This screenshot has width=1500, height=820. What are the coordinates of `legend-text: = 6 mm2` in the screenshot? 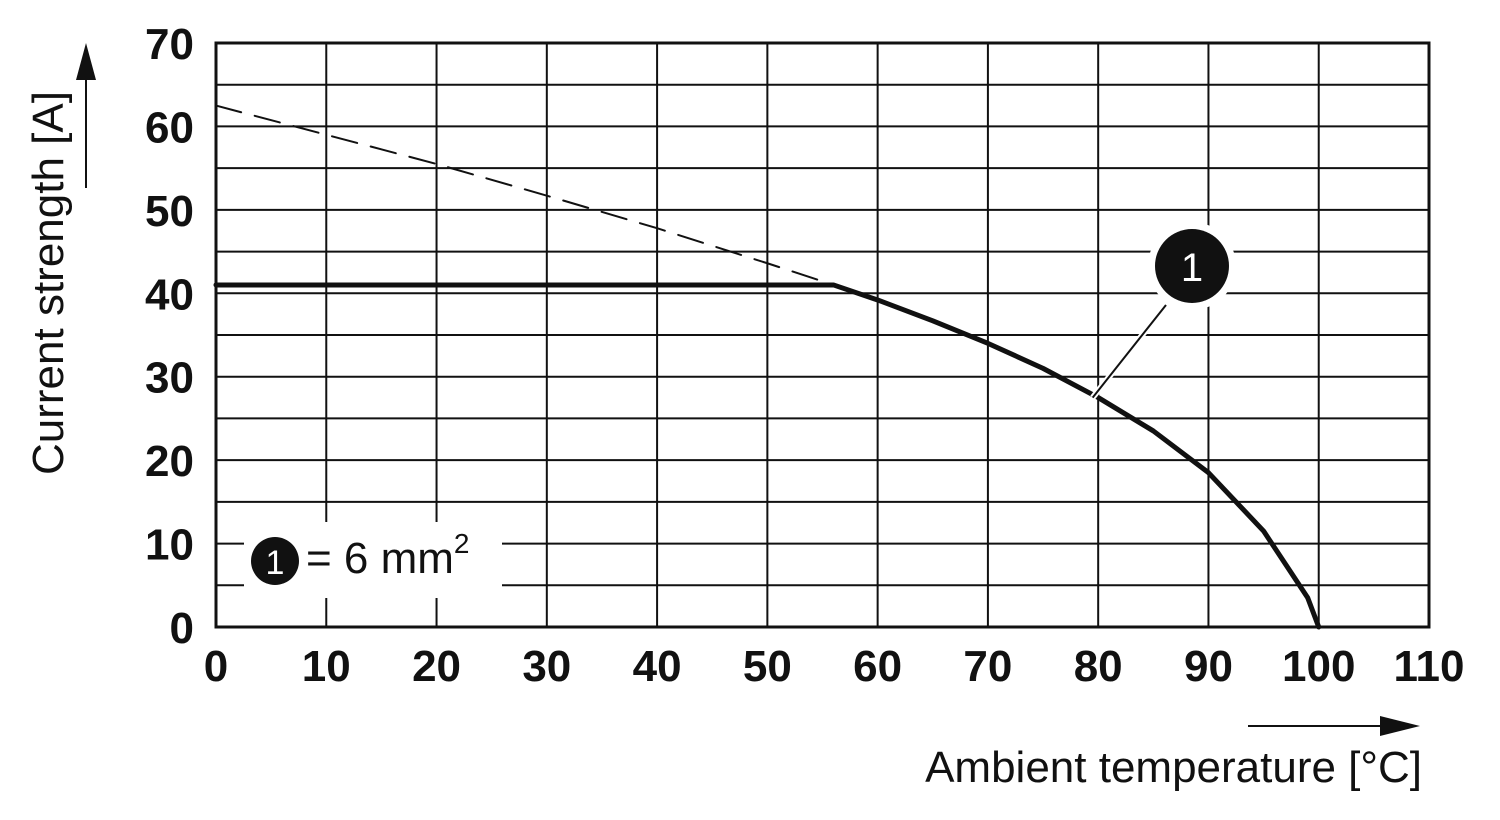 It's located at (388, 555).